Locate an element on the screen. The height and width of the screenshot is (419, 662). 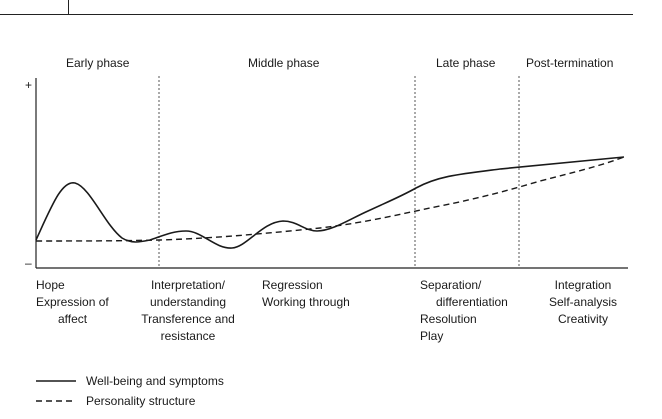
header-divider is located at coordinates (68, 7).